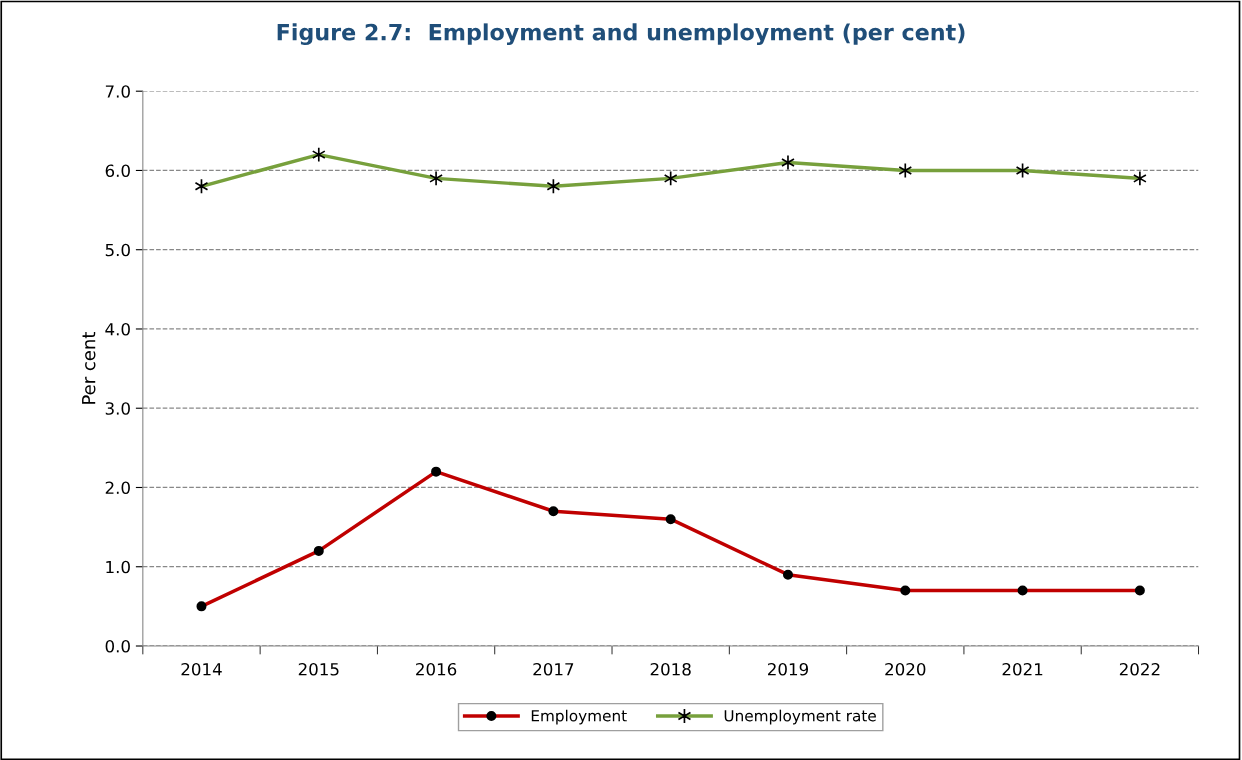 The image size is (1242, 760). I want to click on x-tick-label: 2022, so click(1139, 669).